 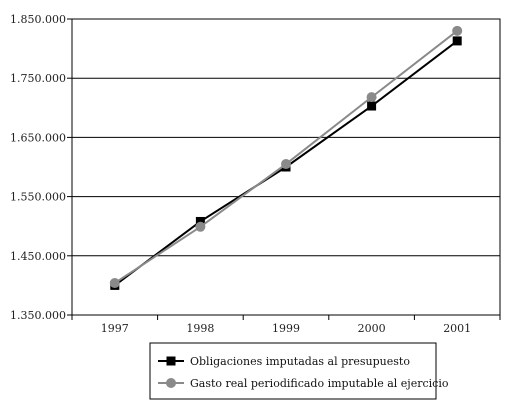 I want to click on legend-box, so click(x=293, y=371).